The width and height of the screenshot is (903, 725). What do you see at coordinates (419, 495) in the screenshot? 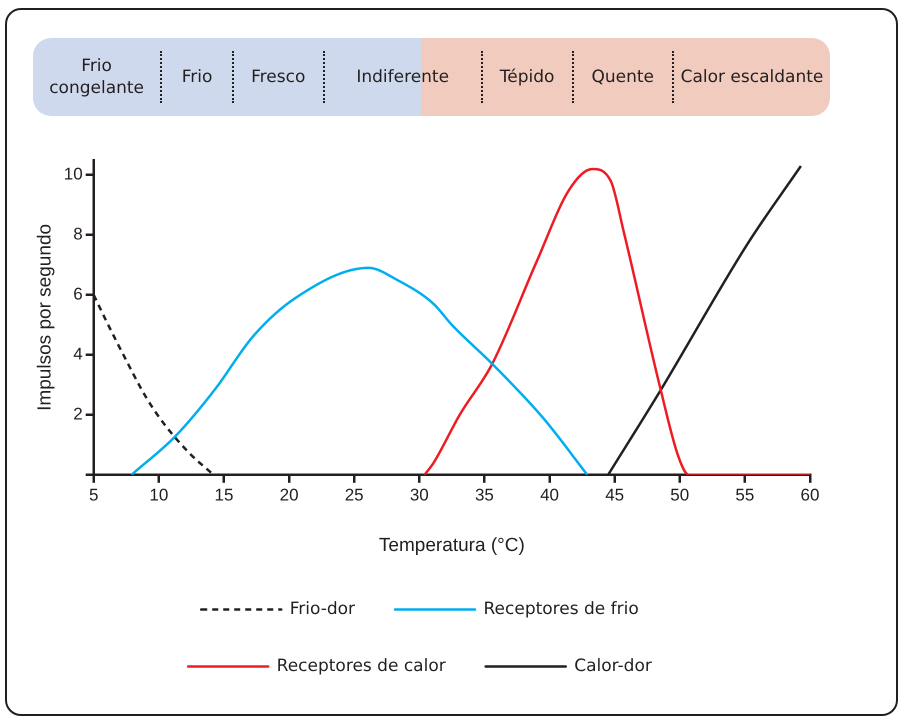
I see `x-tick-label: 30` at bounding box center [419, 495].